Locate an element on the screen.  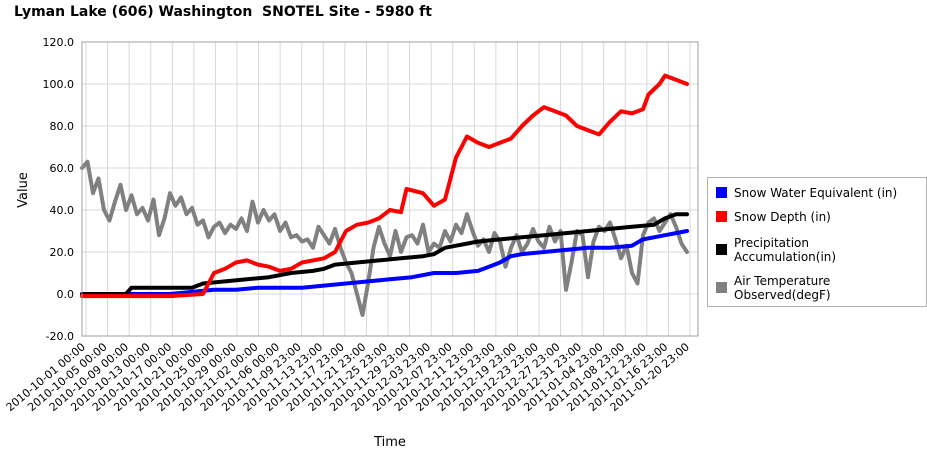
legend-label-precip: Precipitation Accumulation(in) is located at coordinates (785, 250).